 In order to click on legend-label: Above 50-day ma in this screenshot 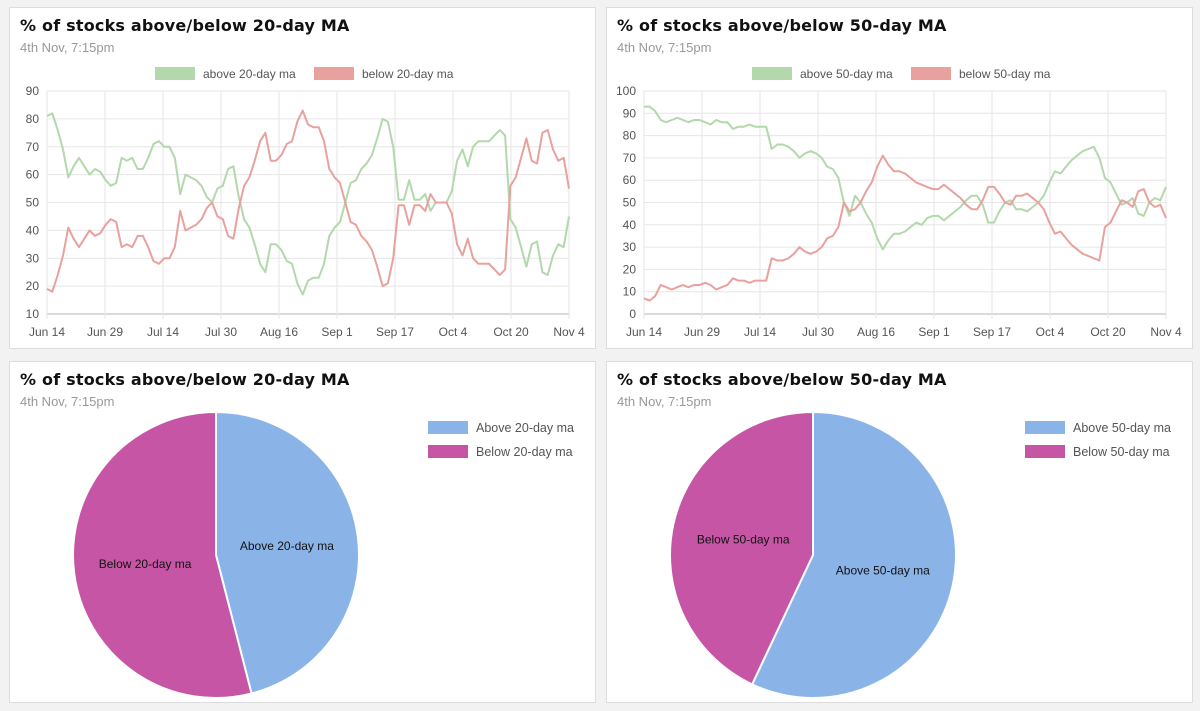, I will do `click(1122, 428)`.